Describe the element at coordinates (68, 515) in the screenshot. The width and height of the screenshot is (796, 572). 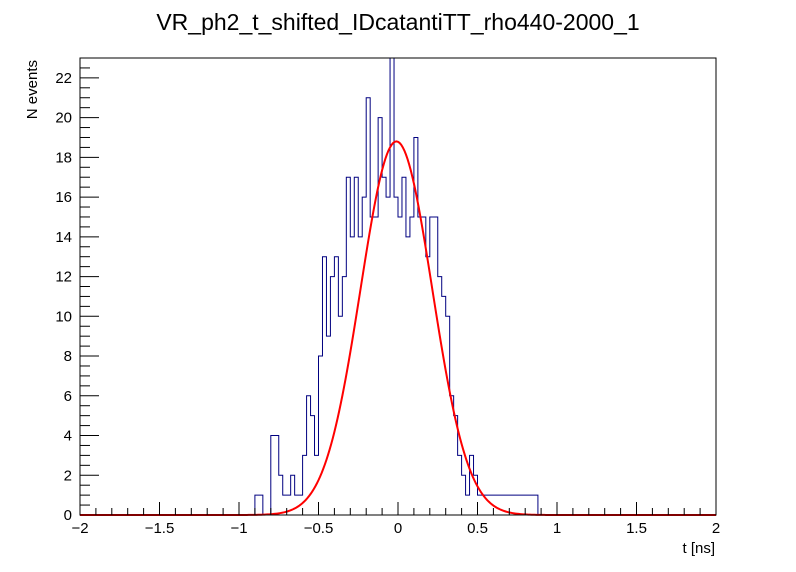
I see `y-tick-label: 0` at that location.